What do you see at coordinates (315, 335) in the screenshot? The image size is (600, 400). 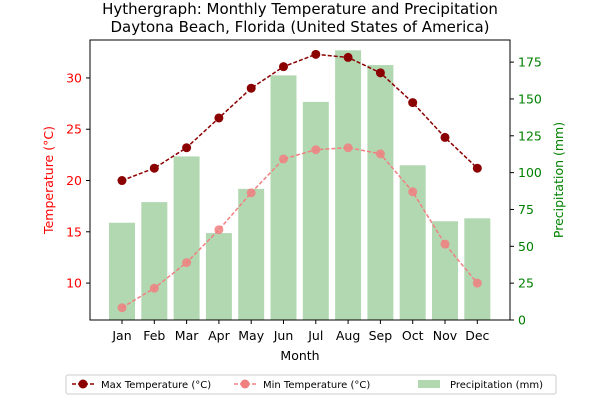 I see `x-tick-label: Jul` at bounding box center [315, 335].